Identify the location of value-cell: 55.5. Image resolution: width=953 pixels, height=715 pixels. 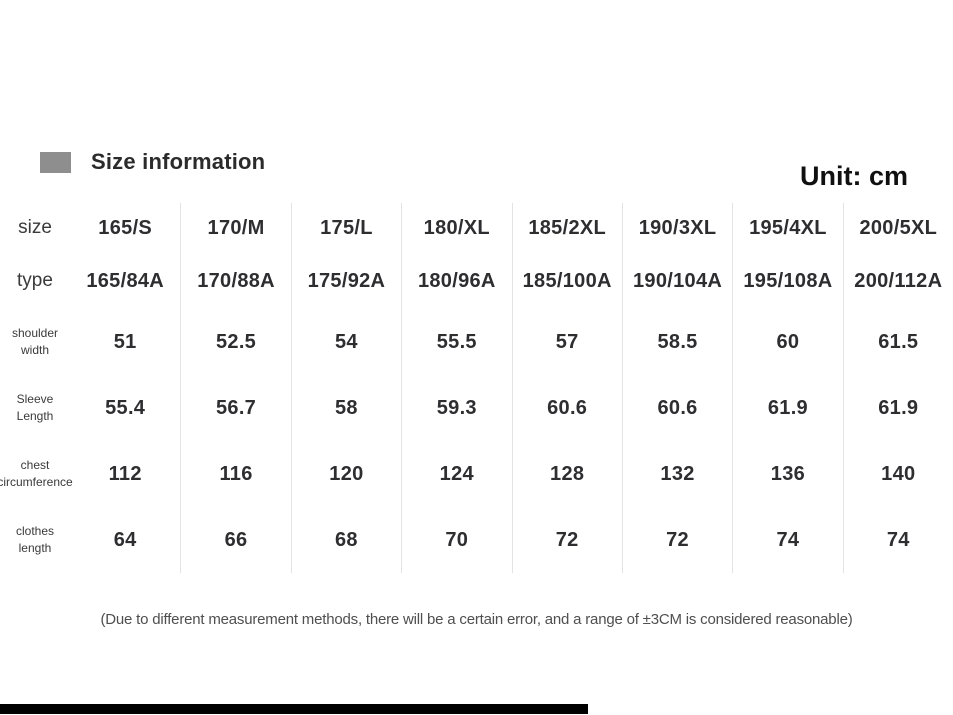
(456, 342).